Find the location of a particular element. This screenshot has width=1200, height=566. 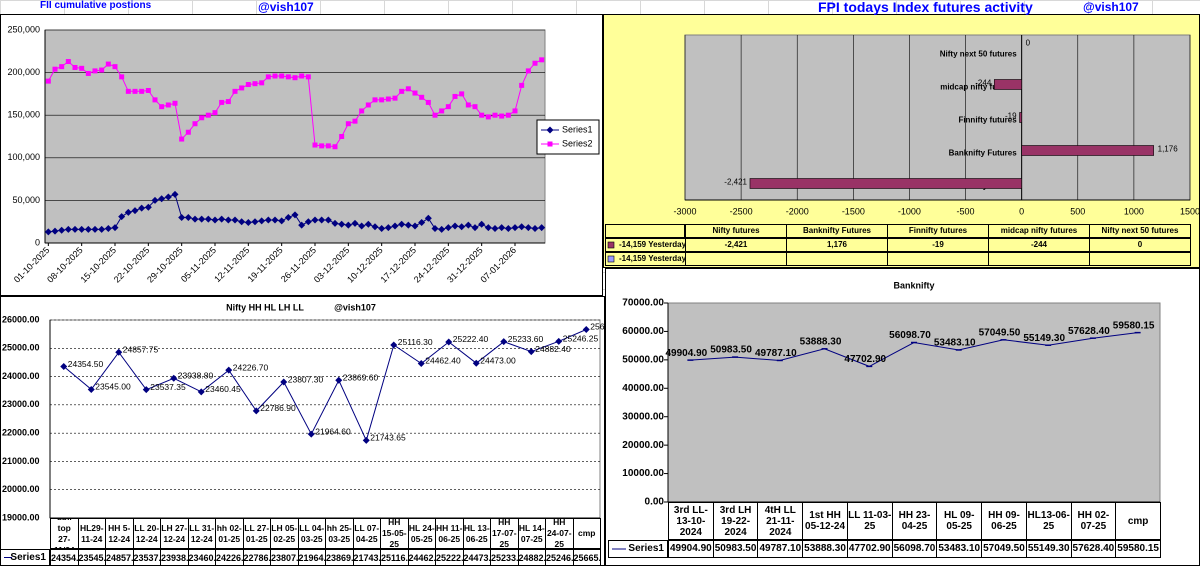

data-label: 24354.50 is located at coordinates (86, 364).